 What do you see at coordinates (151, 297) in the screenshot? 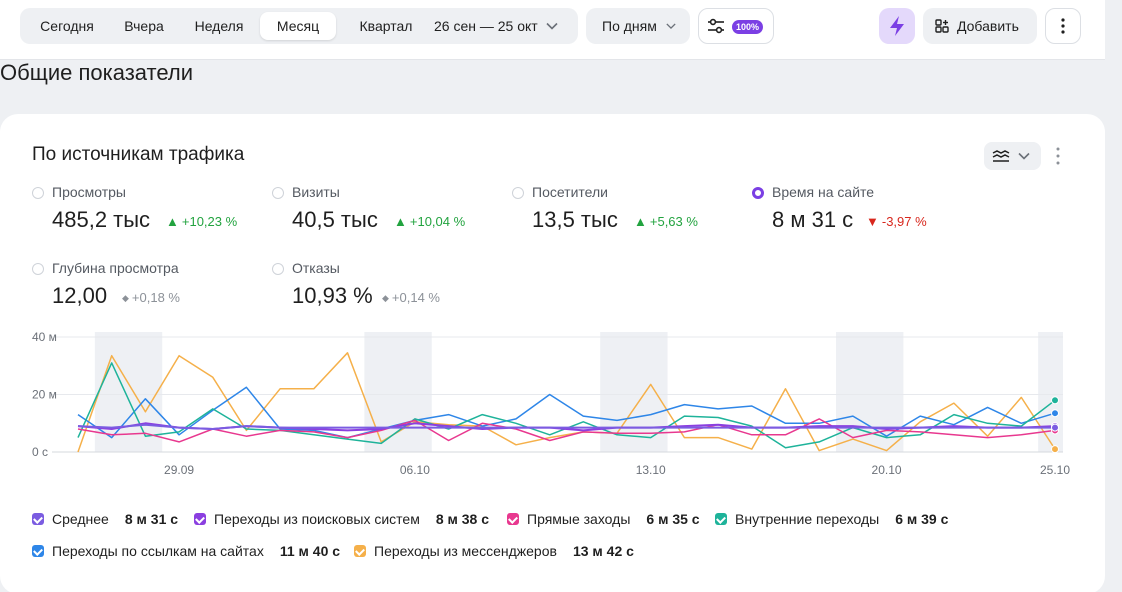
I see `metric-delta: ◆ +0,18 %` at bounding box center [151, 297].